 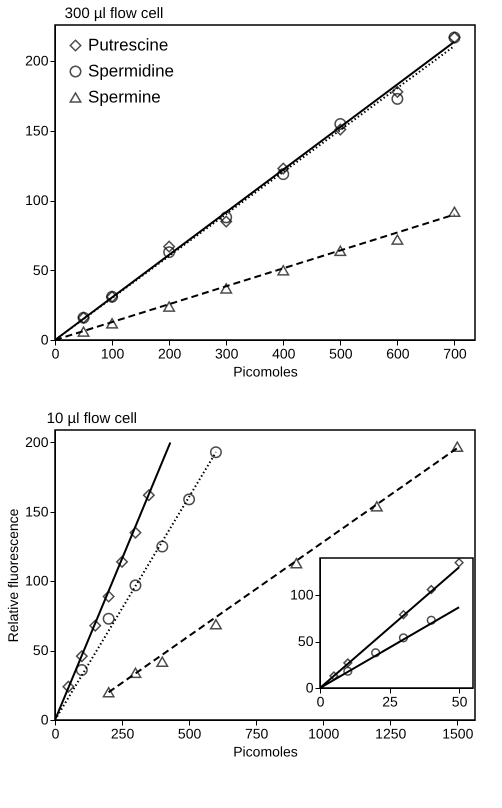 What do you see at coordinates (112, 354) in the screenshot?
I see `x-tick-label: 100` at bounding box center [112, 354].